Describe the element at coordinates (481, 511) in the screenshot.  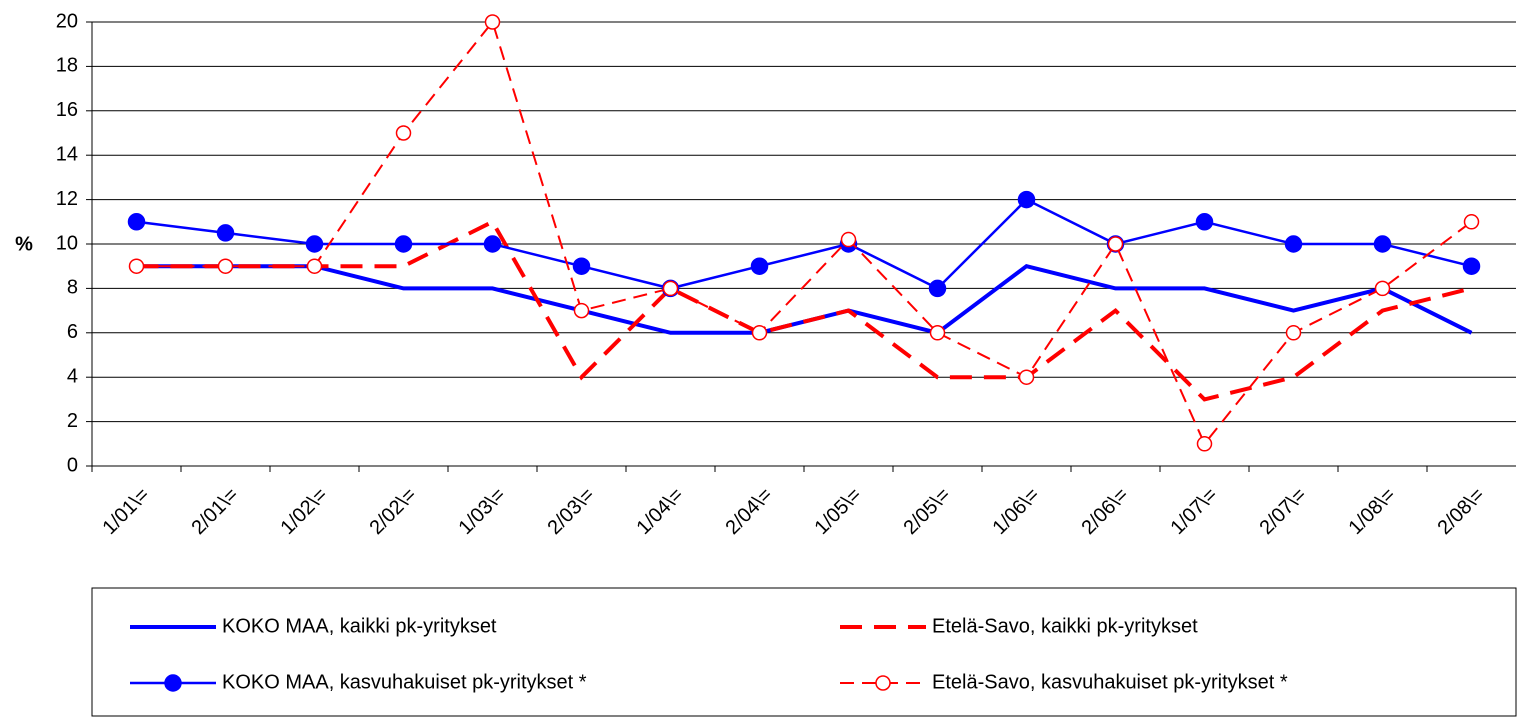
I see `x-tick-label: 1/03\=` at that location.